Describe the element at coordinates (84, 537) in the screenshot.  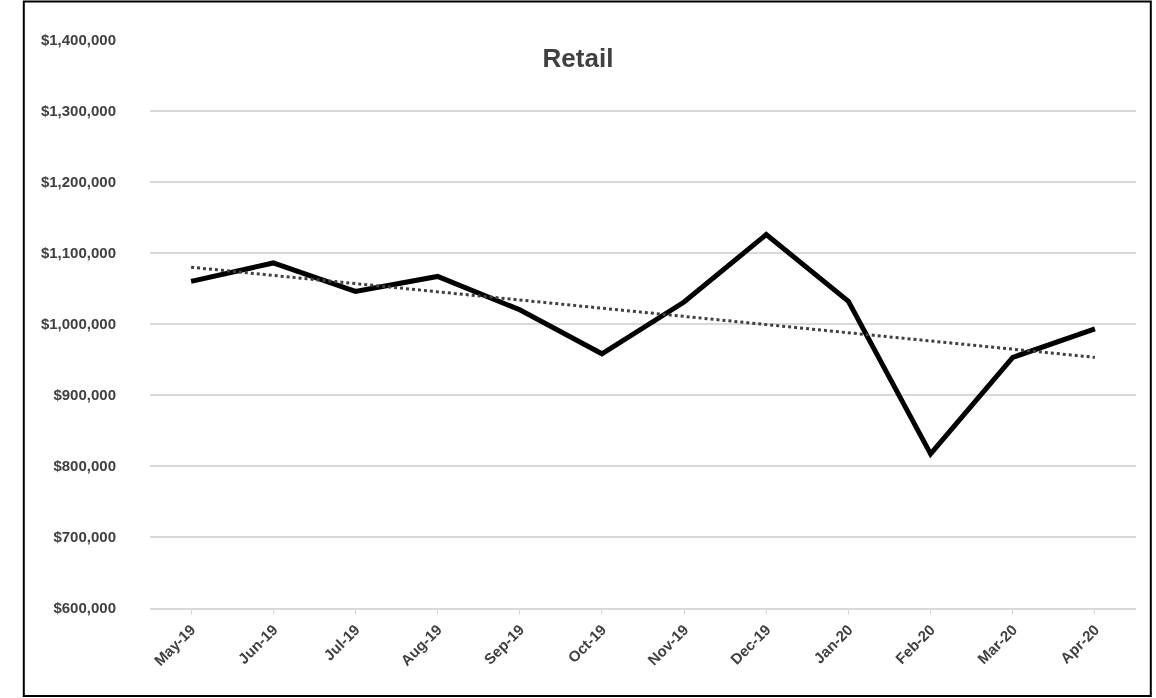
I see `y-tick-label: $700,000` at that location.